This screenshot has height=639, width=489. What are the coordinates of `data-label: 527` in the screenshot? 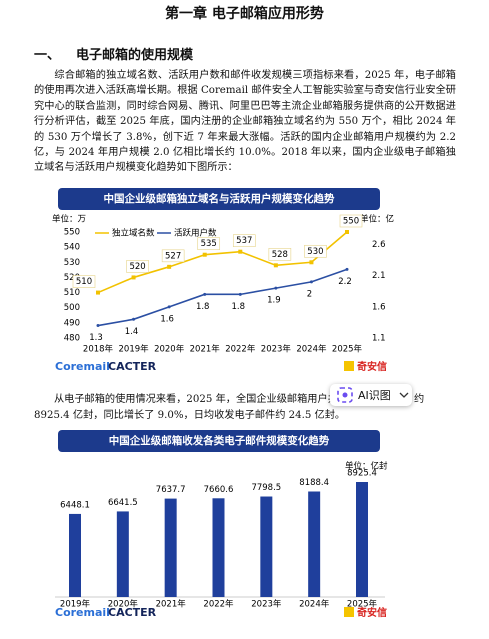 It's located at (173, 256).